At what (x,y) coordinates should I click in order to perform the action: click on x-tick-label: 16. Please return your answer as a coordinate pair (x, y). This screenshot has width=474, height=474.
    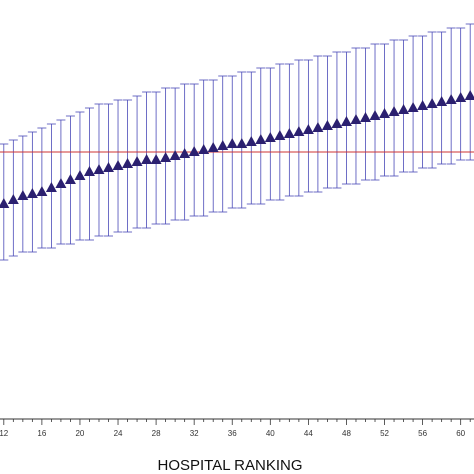
    Looking at the image, I should click on (41, 433).